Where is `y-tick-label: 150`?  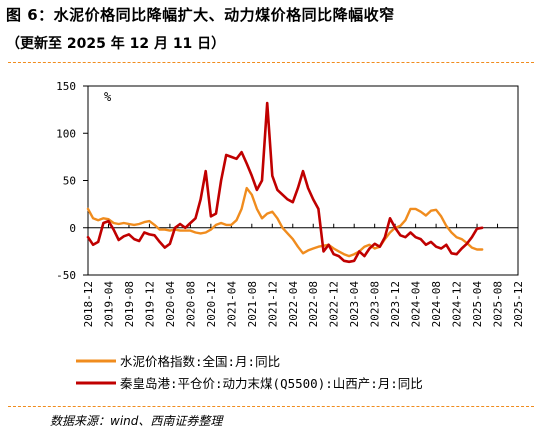 y-tick-label: 150 is located at coordinates (66, 86).